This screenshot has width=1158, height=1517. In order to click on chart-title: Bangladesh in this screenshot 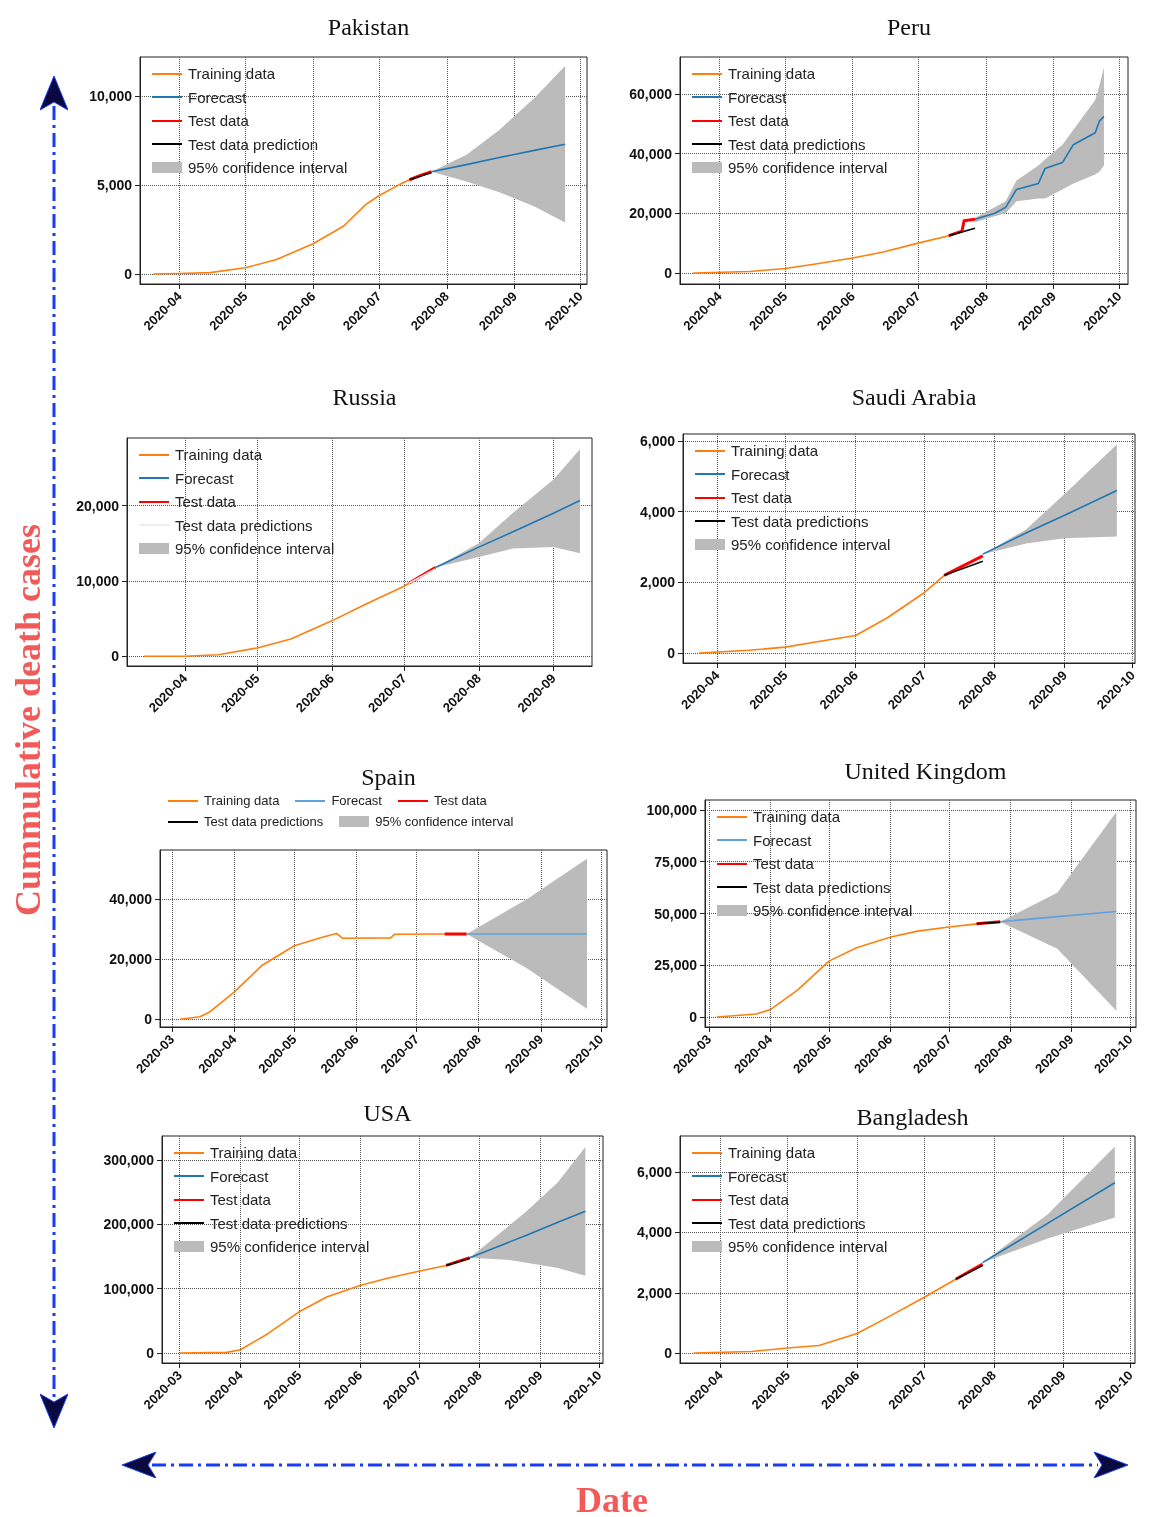, I will do `click(912, 1117)`.